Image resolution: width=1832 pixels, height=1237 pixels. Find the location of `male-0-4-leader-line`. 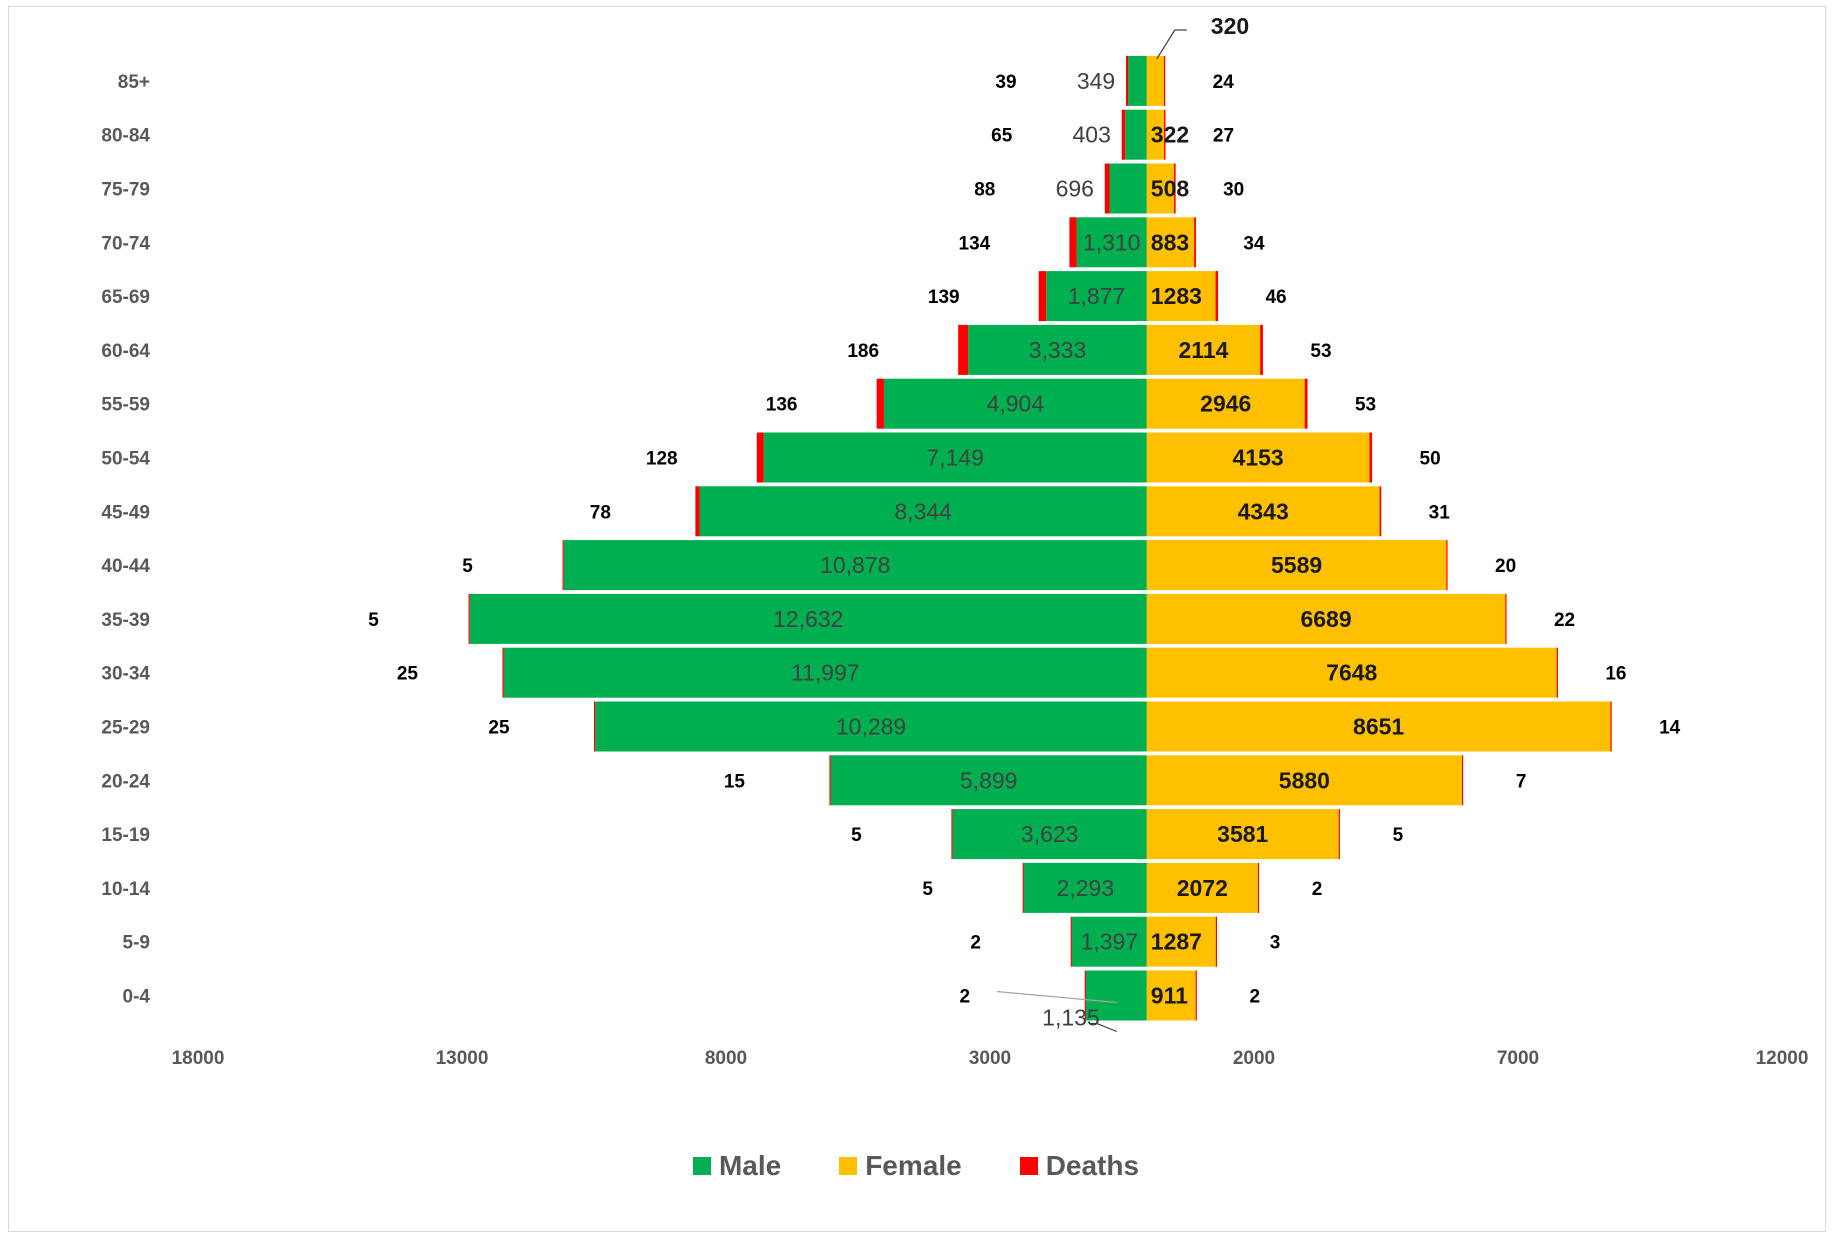

male-0-4-leader-line is located at coordinates (1103, 1027).